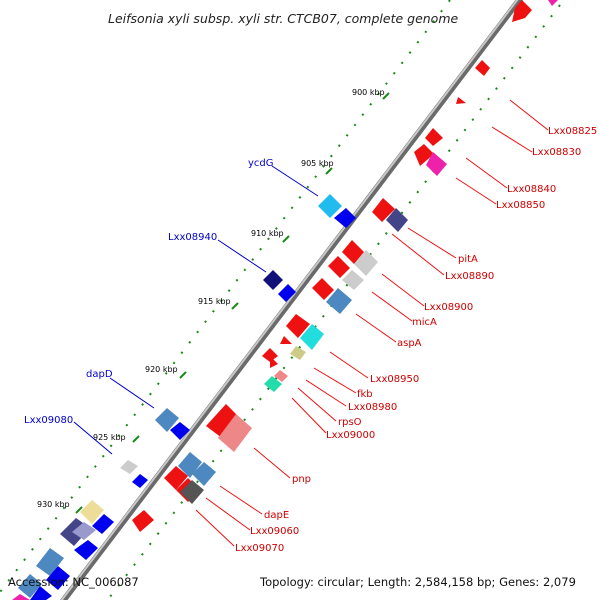  I want to click on gene-label-dapd: dapD, so click(99, 374).